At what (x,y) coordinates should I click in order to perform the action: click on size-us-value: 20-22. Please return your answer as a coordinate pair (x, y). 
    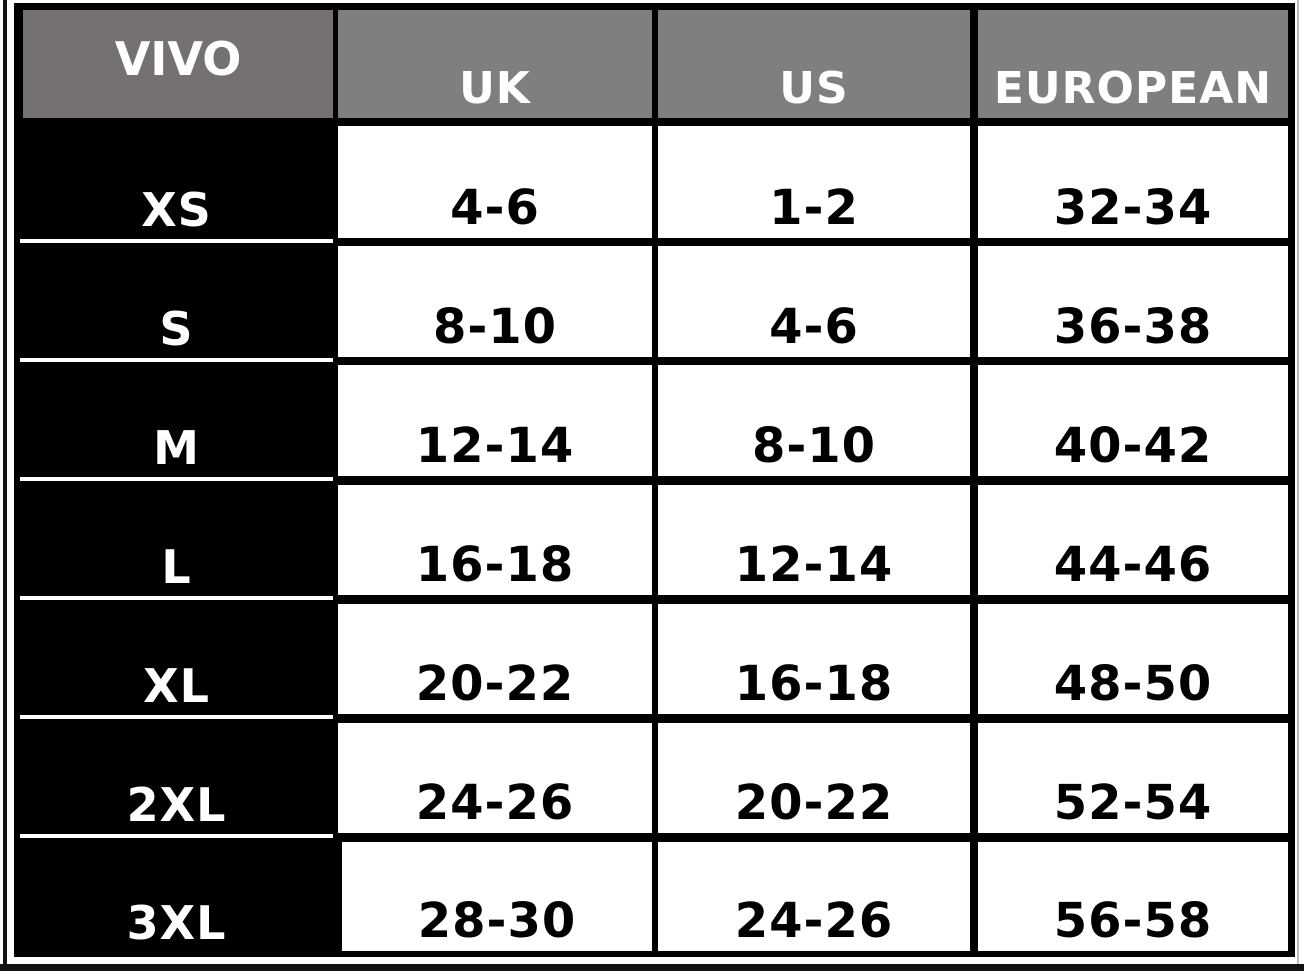
    Looking at the image, I should click on (814, 778).